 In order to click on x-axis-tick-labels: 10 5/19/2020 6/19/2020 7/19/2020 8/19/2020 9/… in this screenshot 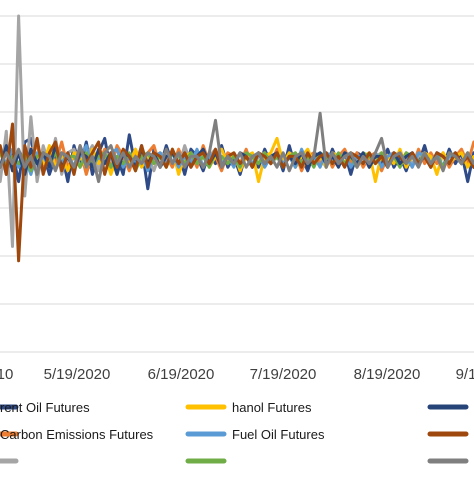, I will do `click(237, 374)`.